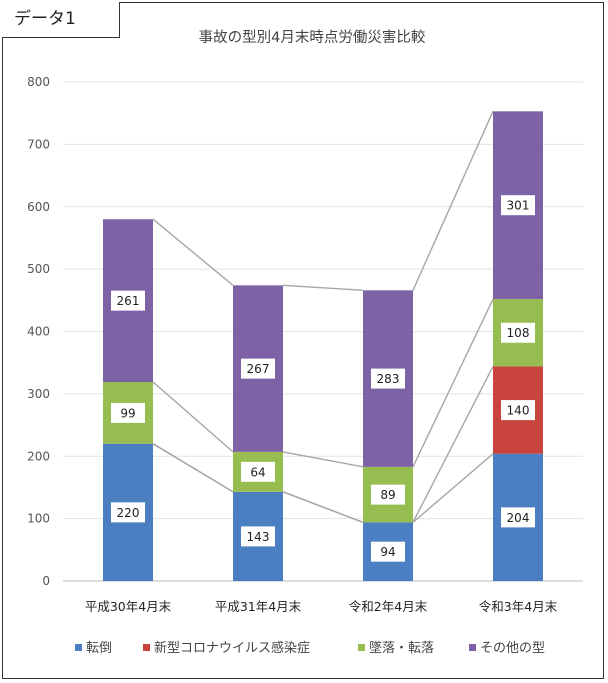 The image size is (608, 683). What do you see at coordinates (312, 37) in the screenshot?
I see `chart-title: 事故の型別4月末時点労働災害比較` at bounding box center [312, 37].